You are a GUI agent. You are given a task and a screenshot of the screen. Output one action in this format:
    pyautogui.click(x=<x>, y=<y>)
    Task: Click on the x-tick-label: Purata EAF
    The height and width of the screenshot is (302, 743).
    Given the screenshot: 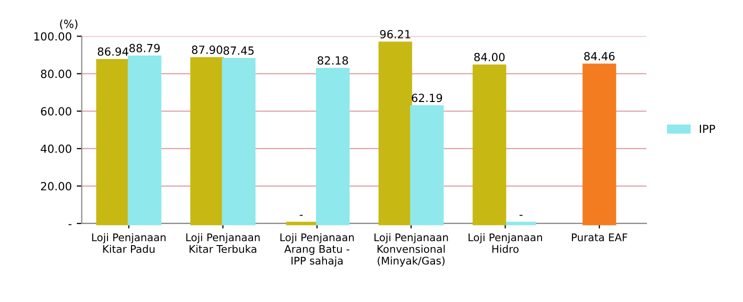 What is the action you would take?
    pyautogui.click(x=600, y=238)
    